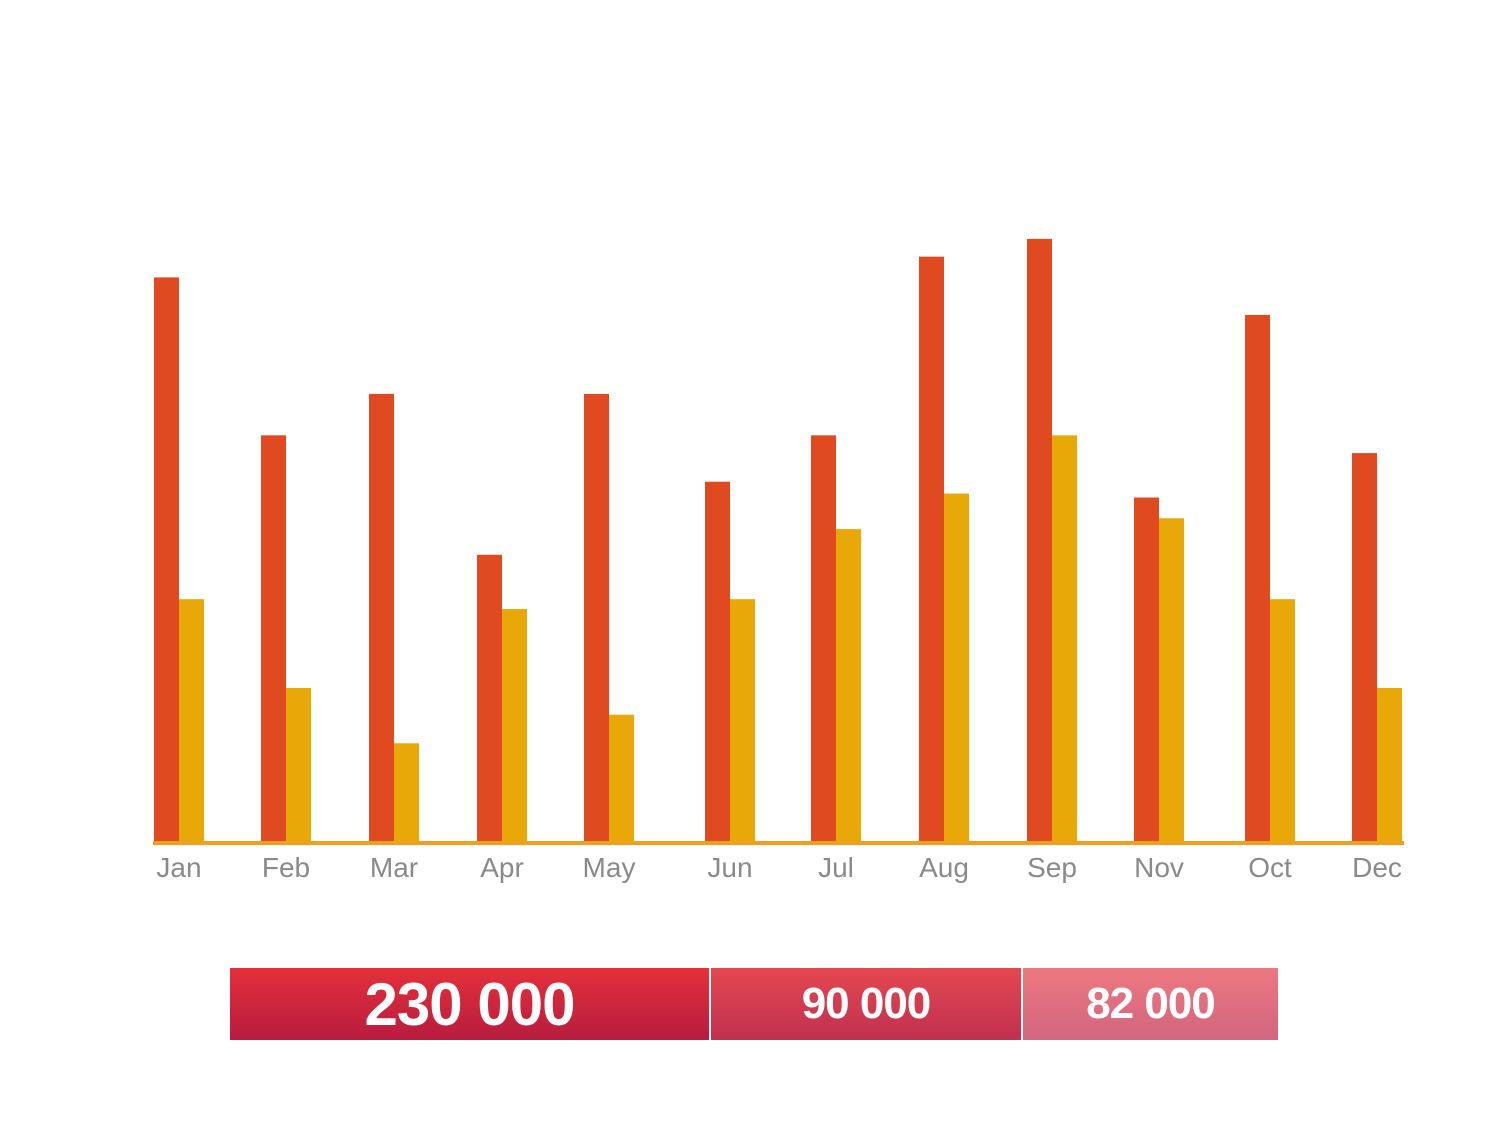  What do you see at coordinates (729, 867) in the screenshot?
I see `x-tick-label-jun: Jun` at bounding box center [729, 867].